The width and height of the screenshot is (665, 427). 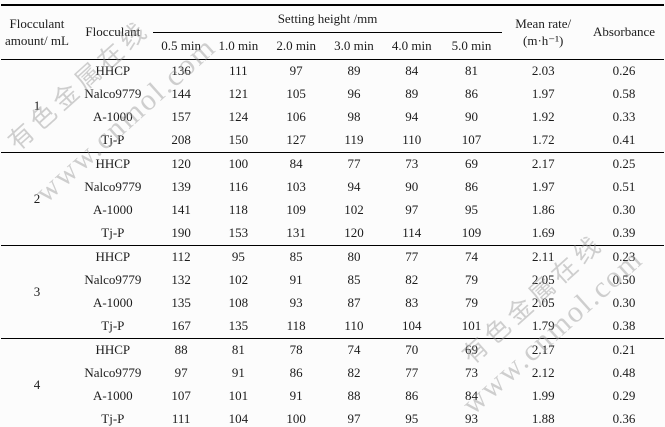 I want to click on header-time-1-0min: 1.0 min, so click(x=238, y=46).